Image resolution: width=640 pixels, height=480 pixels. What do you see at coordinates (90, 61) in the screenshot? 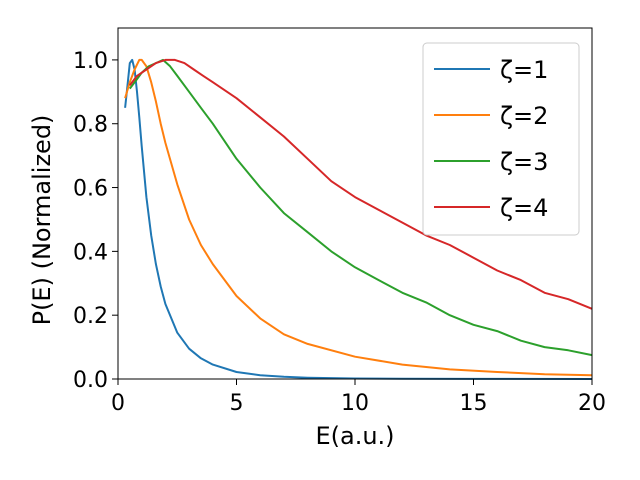
I see `y-tick-label: 1.0` at bounding box center [90, 61].